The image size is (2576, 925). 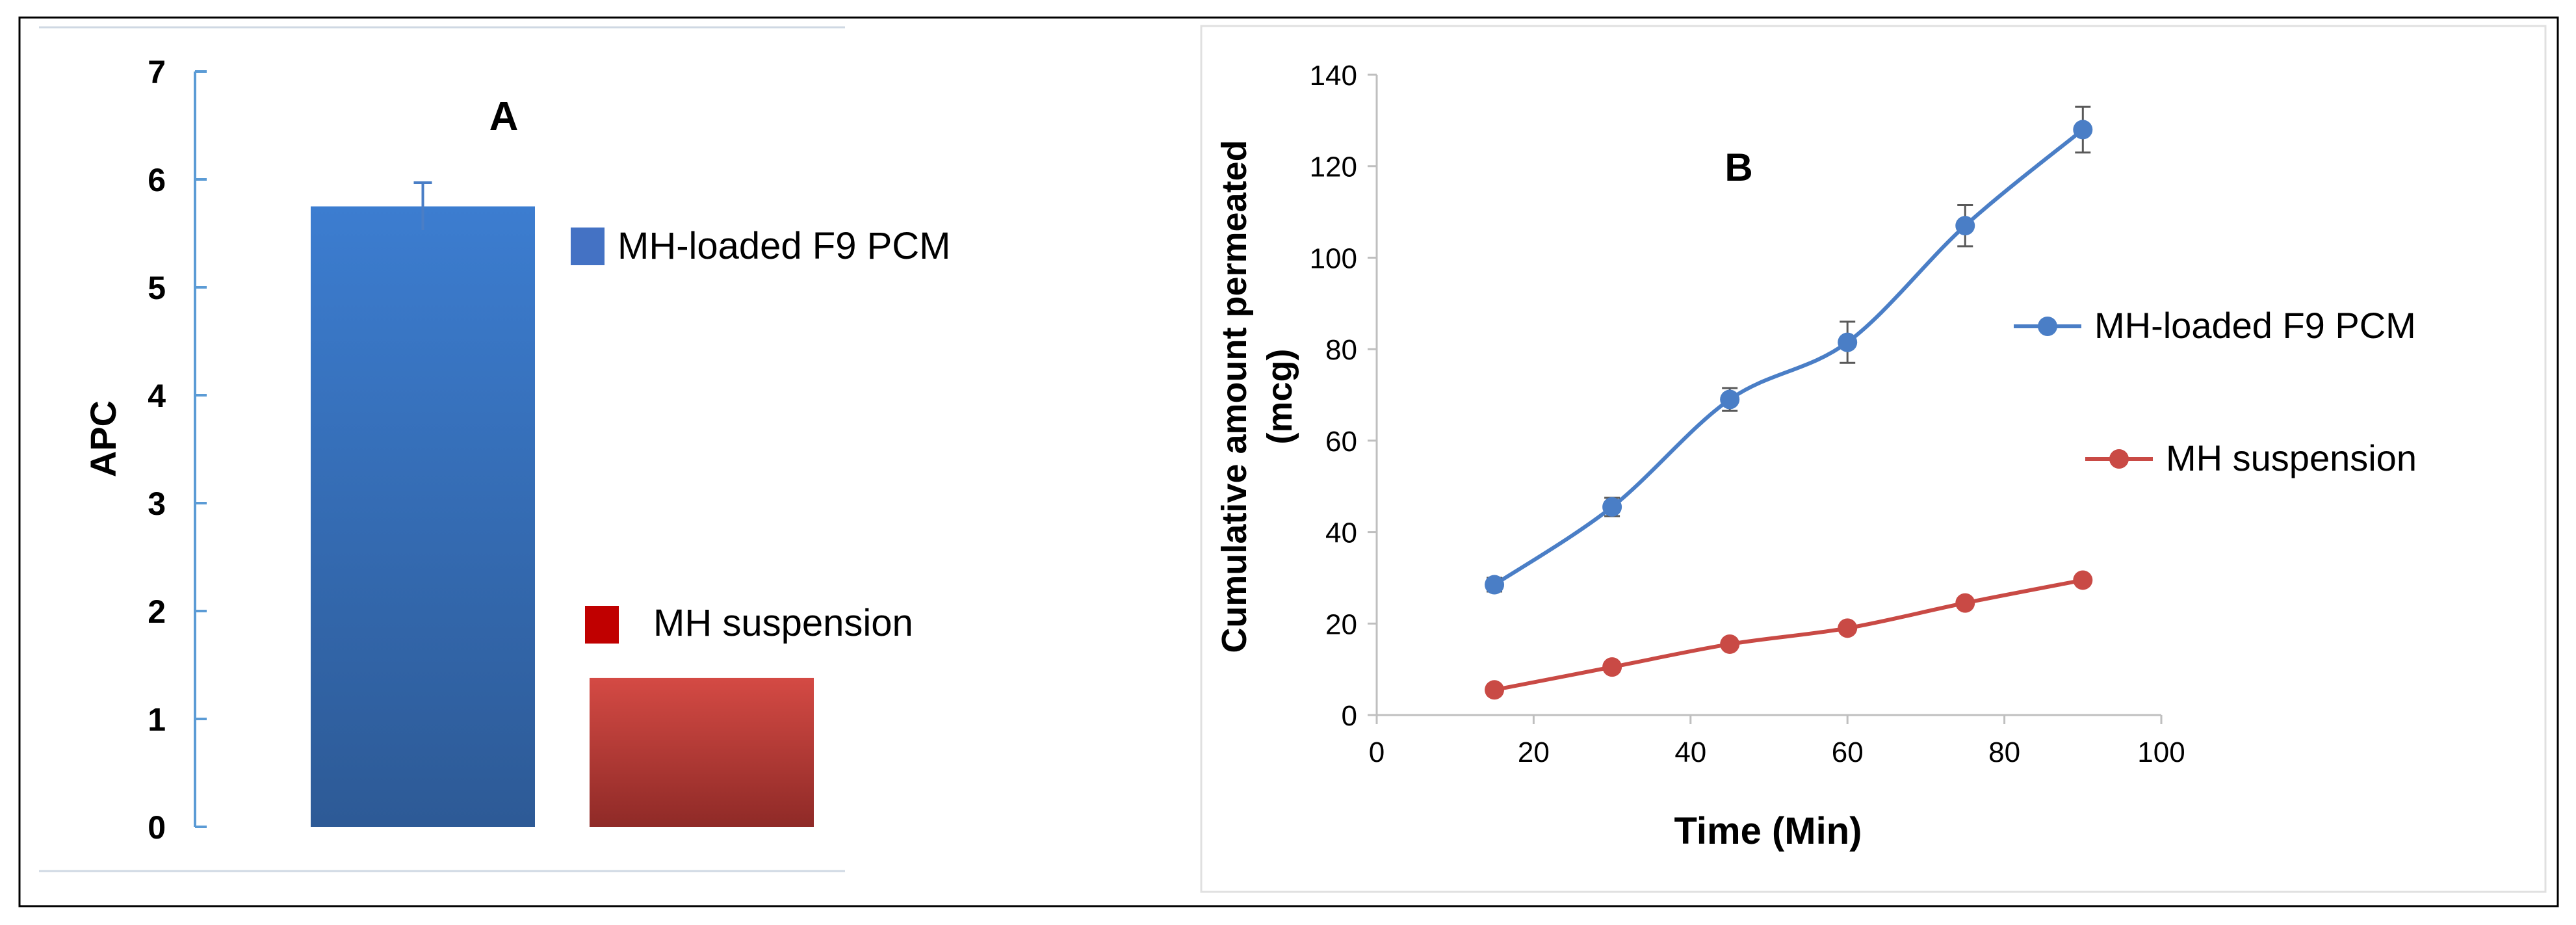 I want to click on legend-label-mh-loaded-f9-pcm: MH-loaded F9 PCM, so click(x=784, y=246).